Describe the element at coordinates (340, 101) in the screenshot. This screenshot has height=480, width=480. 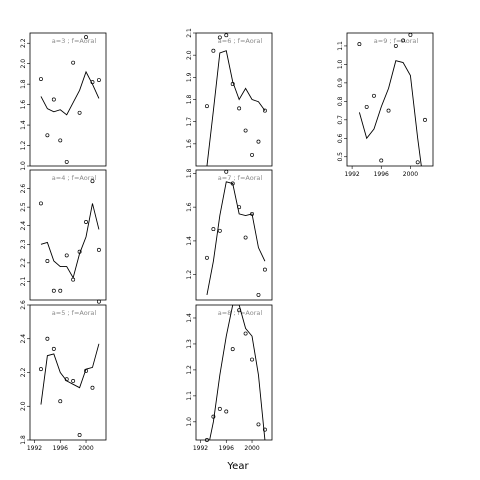
I see `y-tick-label: 0.8` at that location.